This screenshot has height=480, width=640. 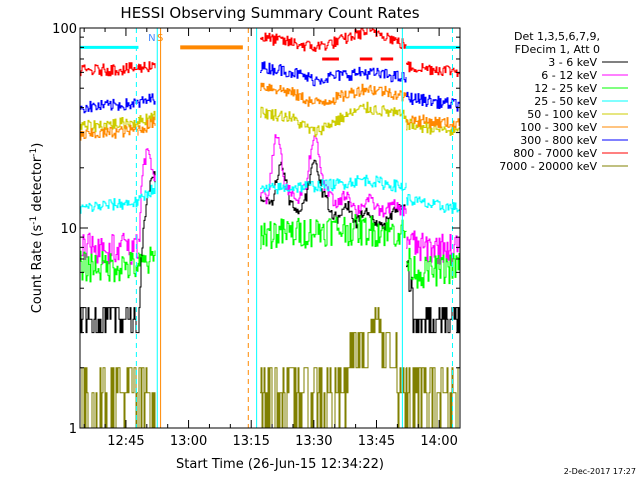 I want to click on x-tick-label-5: 14:00, so click(x=438, y=441).